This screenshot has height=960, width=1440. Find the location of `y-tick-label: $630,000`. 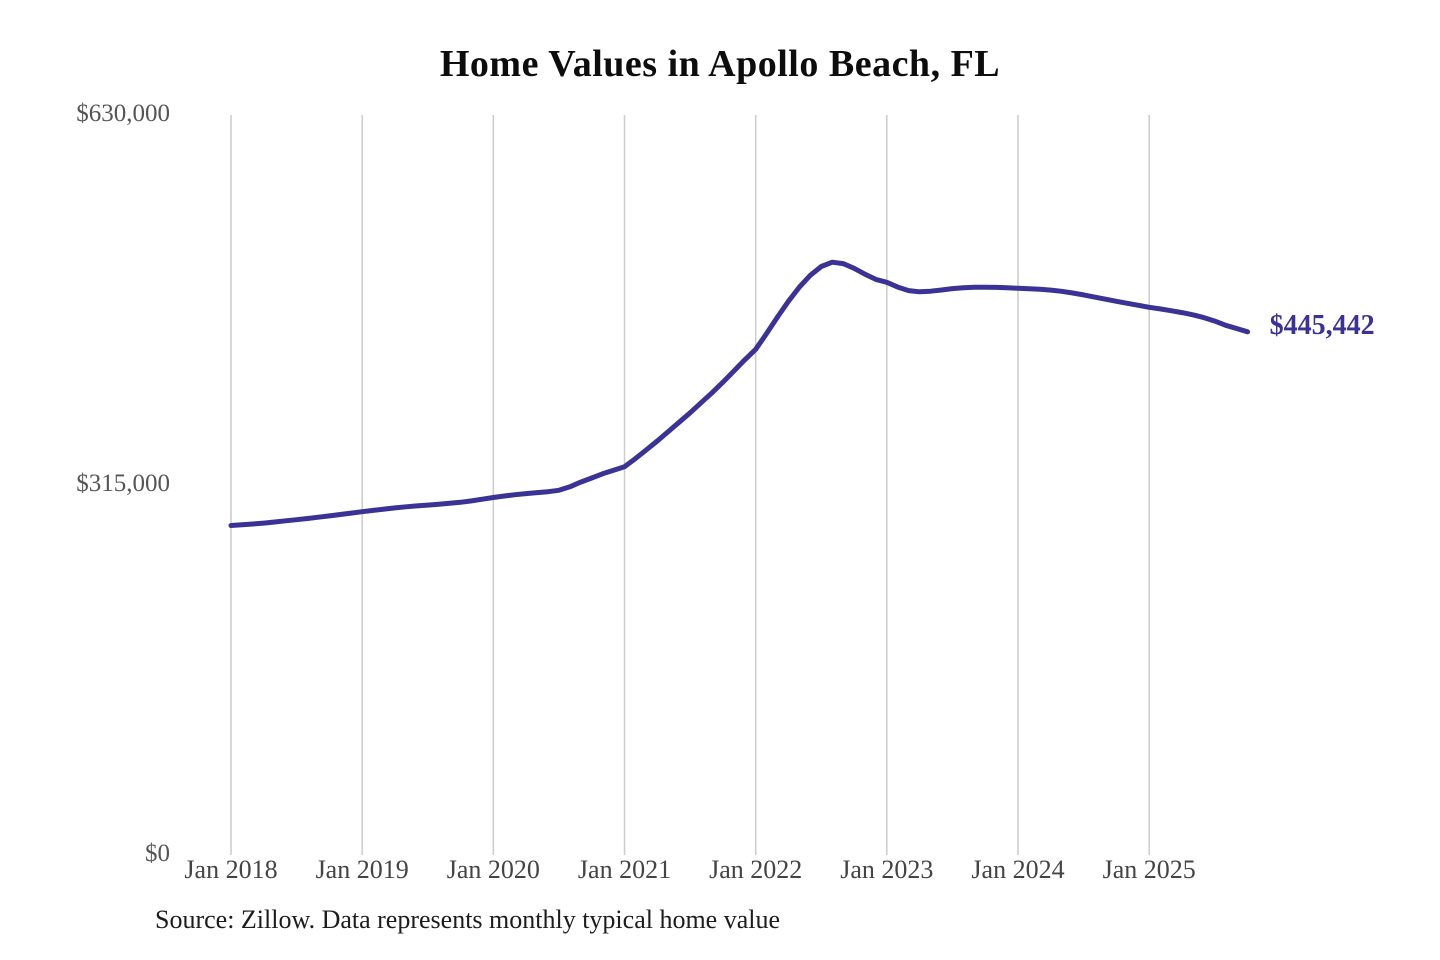

y-tick-label: $630,000 is located at coordinates (123, 113).